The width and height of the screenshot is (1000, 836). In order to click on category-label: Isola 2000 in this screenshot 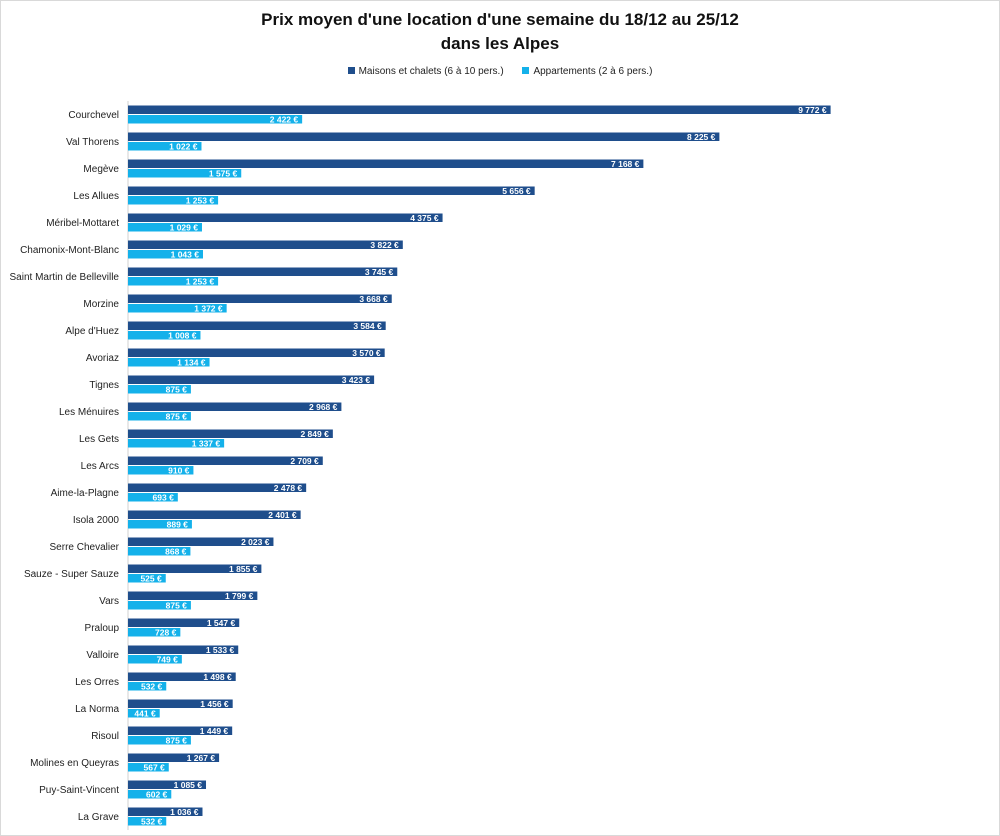, I will do `click(96, 520)`.